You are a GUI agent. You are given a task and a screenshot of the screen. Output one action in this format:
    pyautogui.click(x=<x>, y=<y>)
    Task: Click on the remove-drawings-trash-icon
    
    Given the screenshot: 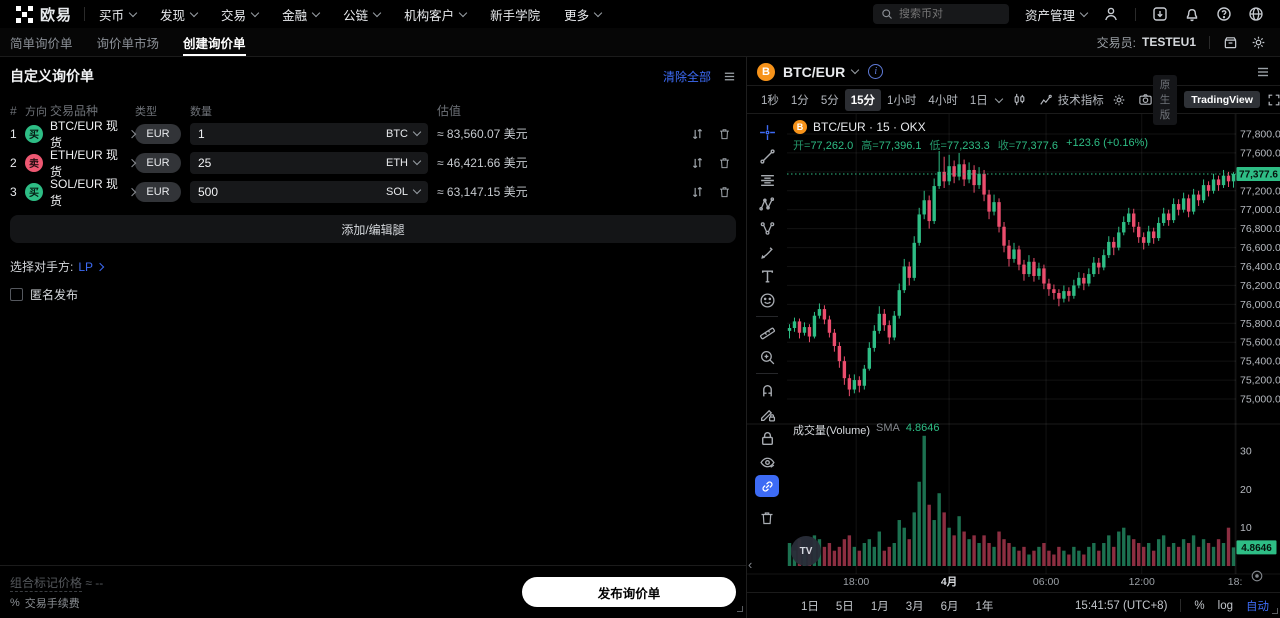 What is the action you would take?
    pyautogui.click(x=767, y=518)
    